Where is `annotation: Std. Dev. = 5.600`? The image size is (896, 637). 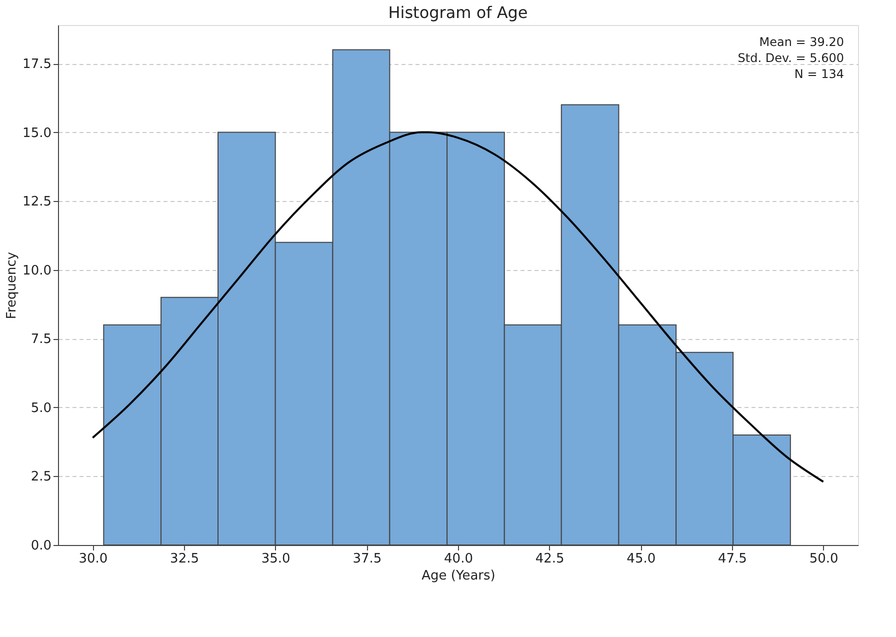 annotation: Std. Dev. = 5.600 is located at coordinates (791, 58).